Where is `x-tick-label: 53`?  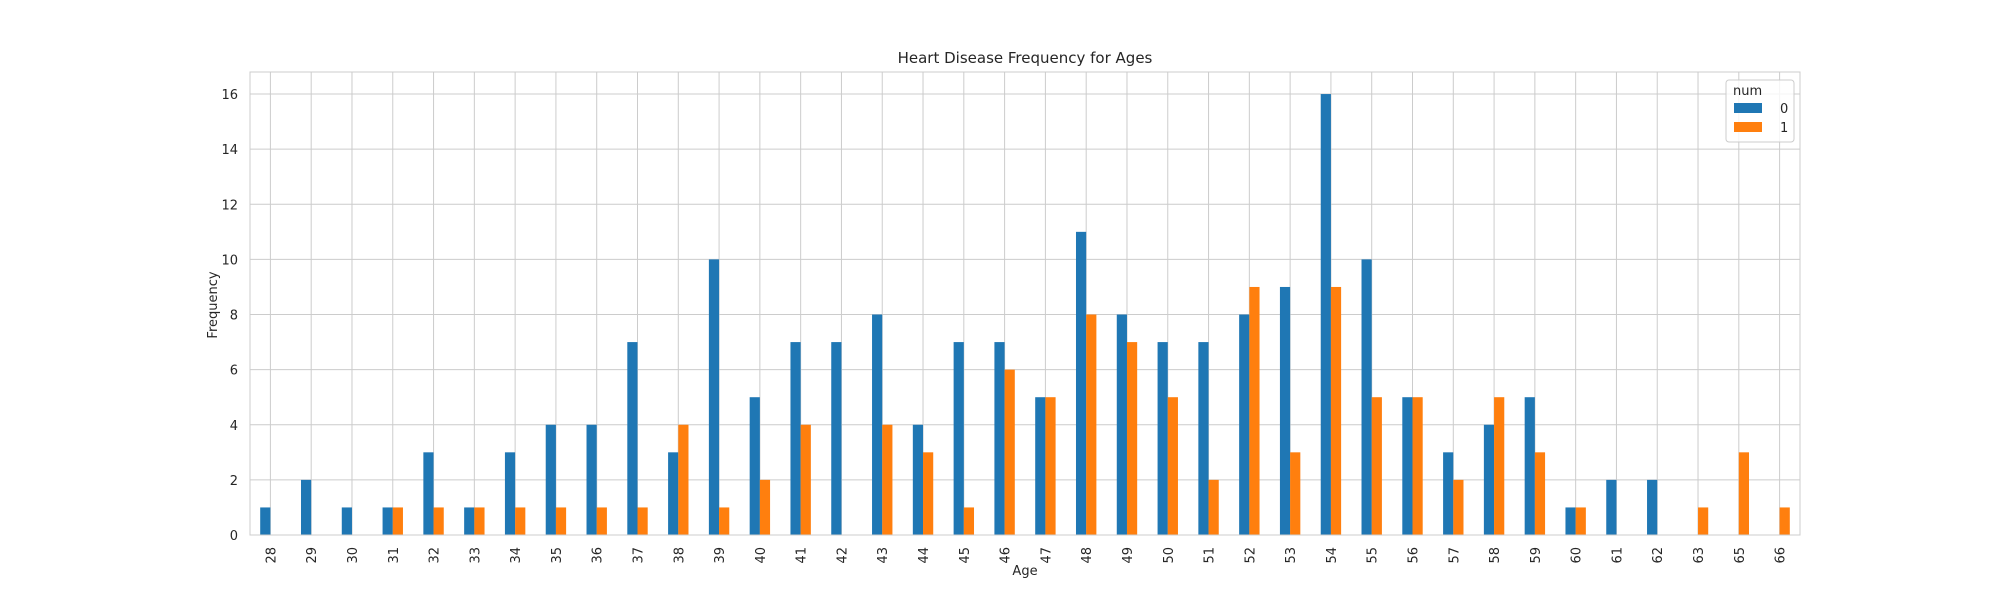 x-tick-label: 53 is located at coordinates (1291, 555).